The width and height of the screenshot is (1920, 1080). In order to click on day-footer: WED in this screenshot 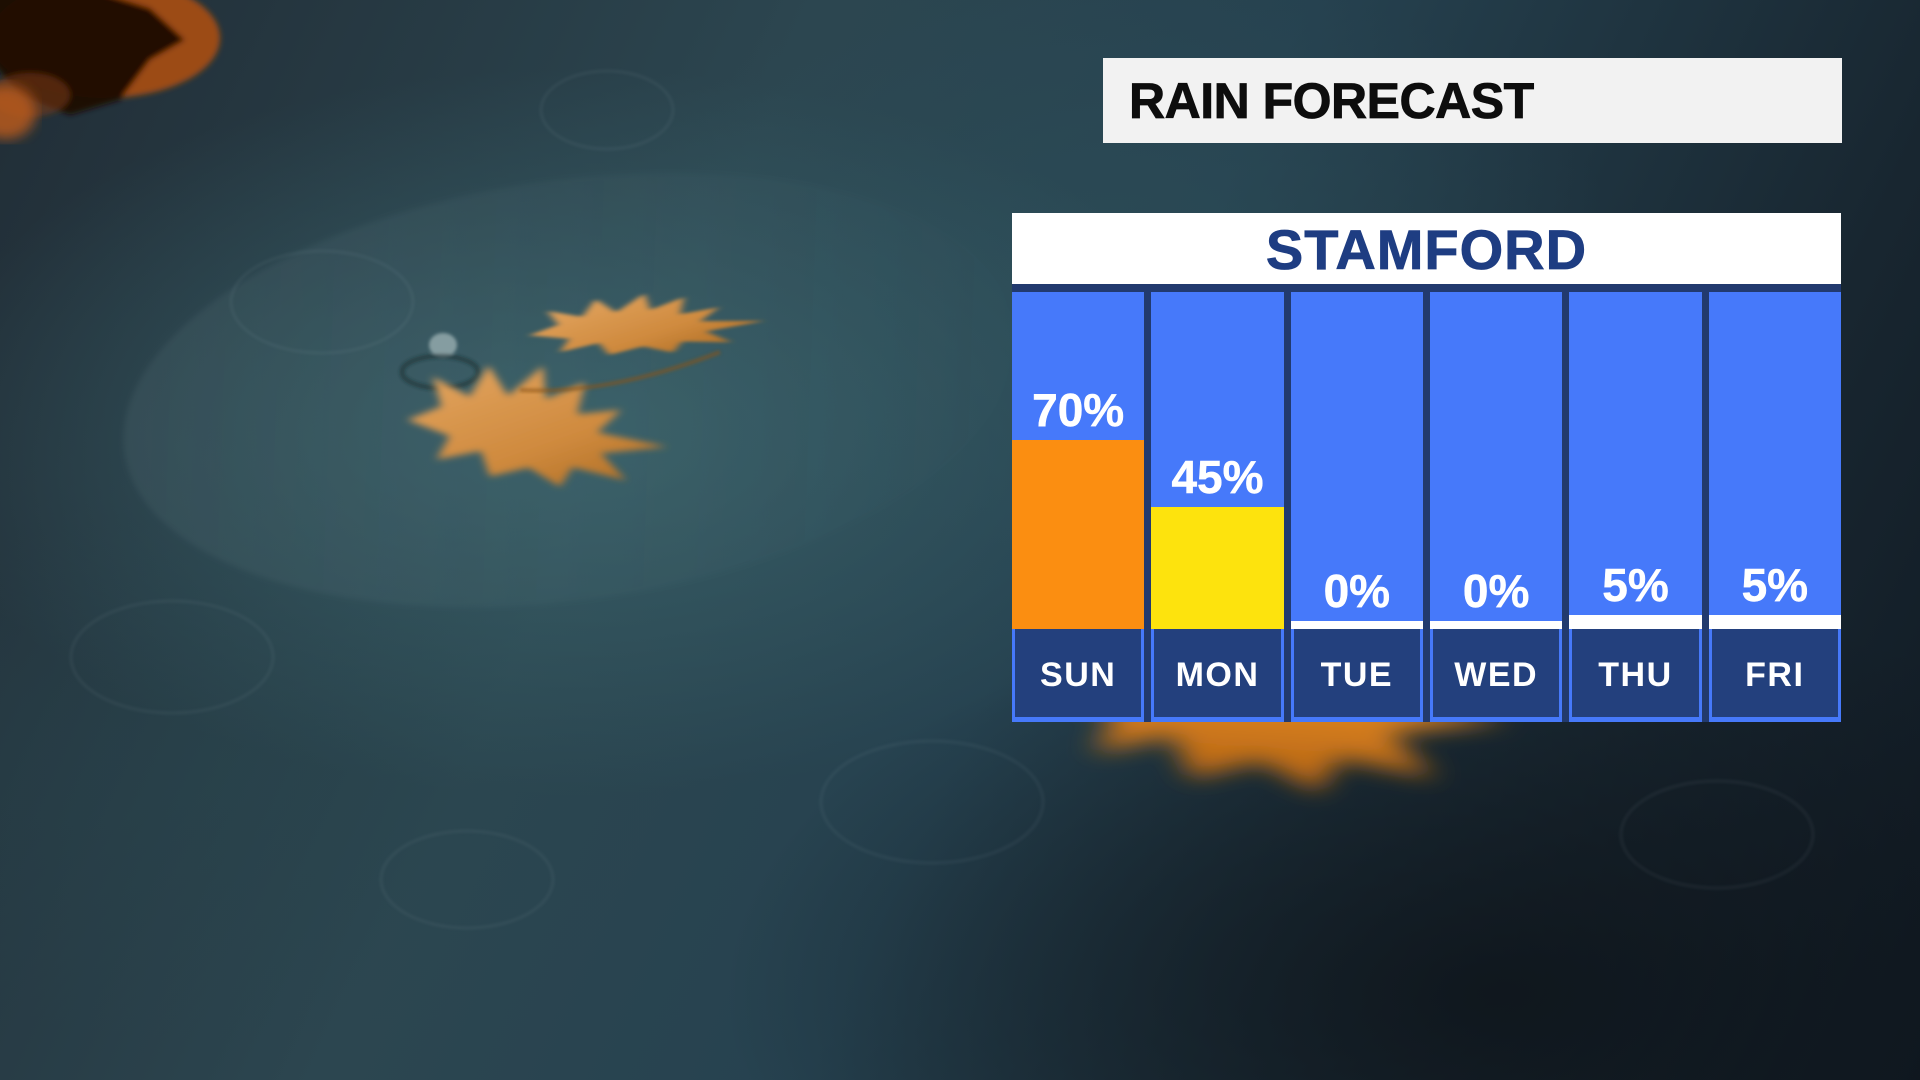, I will do `click(1496, 673)`.